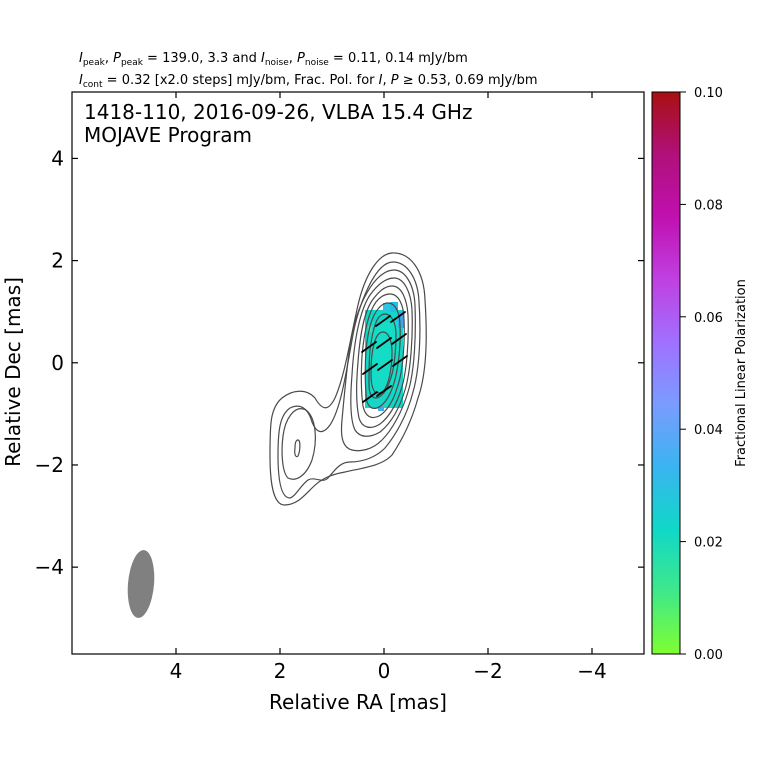 The height and width of the screenshot is (760, 760). I want to click on colorbar, so click(666, 373).